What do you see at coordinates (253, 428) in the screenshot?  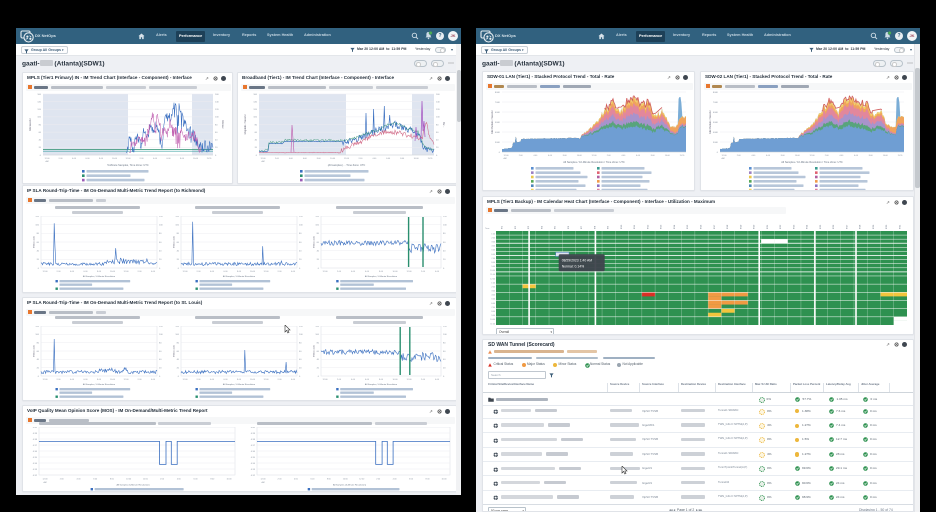 I see `svg-text: 4.40` at bounding box center [253, 428].